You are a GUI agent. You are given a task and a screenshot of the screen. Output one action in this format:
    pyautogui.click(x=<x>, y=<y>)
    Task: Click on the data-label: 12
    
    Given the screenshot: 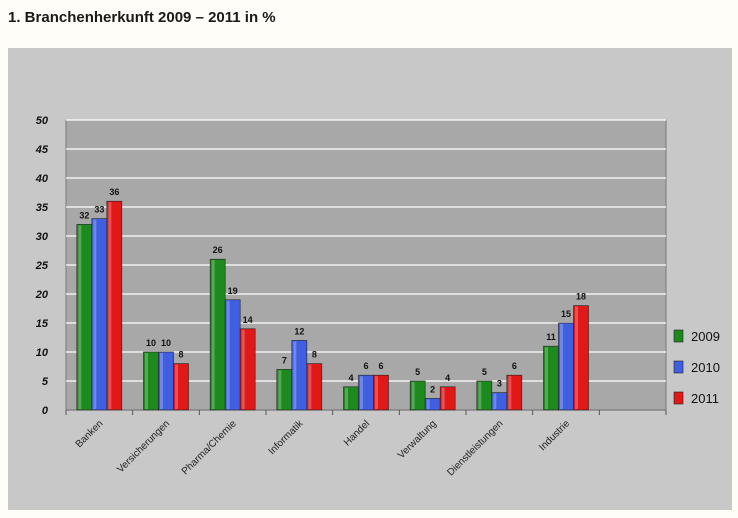 What is the action you would take?
    pyautogui.click(x=299, y=331)
    